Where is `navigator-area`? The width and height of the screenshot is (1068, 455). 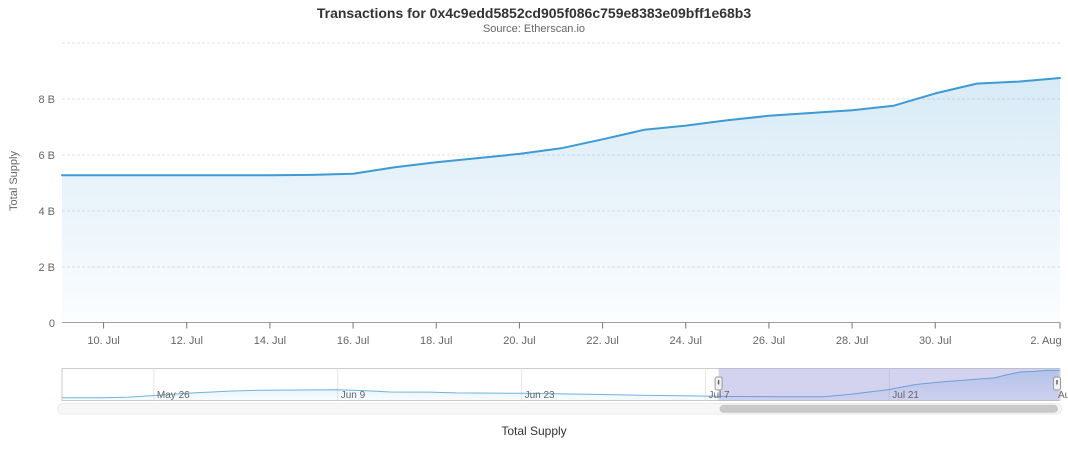
navigator-area is located at coordinates (561, 385).